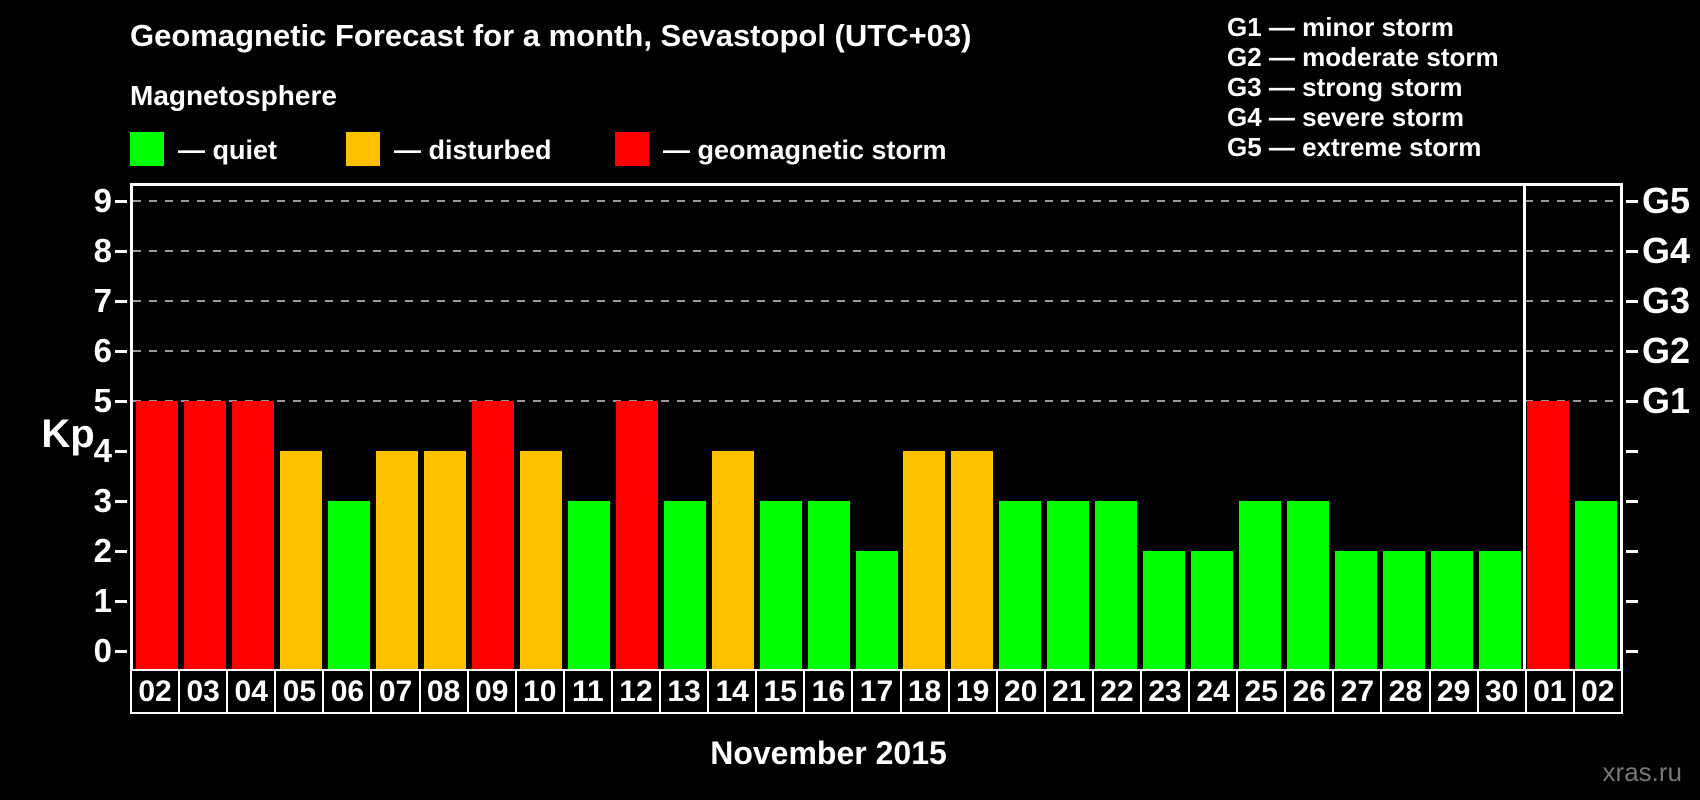 Image resolution: width=1700 pixels, height=800 pixels. I want to click on day-label-17: 17, so click(876, 691).